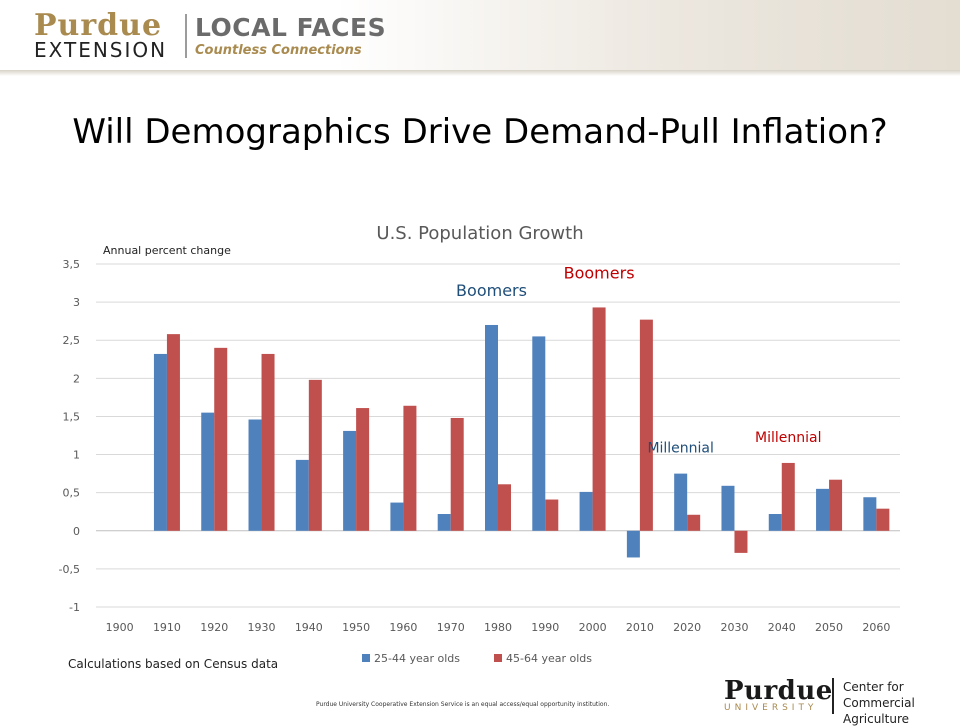  What do you see at coordinates (291, 27) in the screenshot?
I see `local-faces-wordmark: LOCAL FACES` at bounding box center [291, 27].